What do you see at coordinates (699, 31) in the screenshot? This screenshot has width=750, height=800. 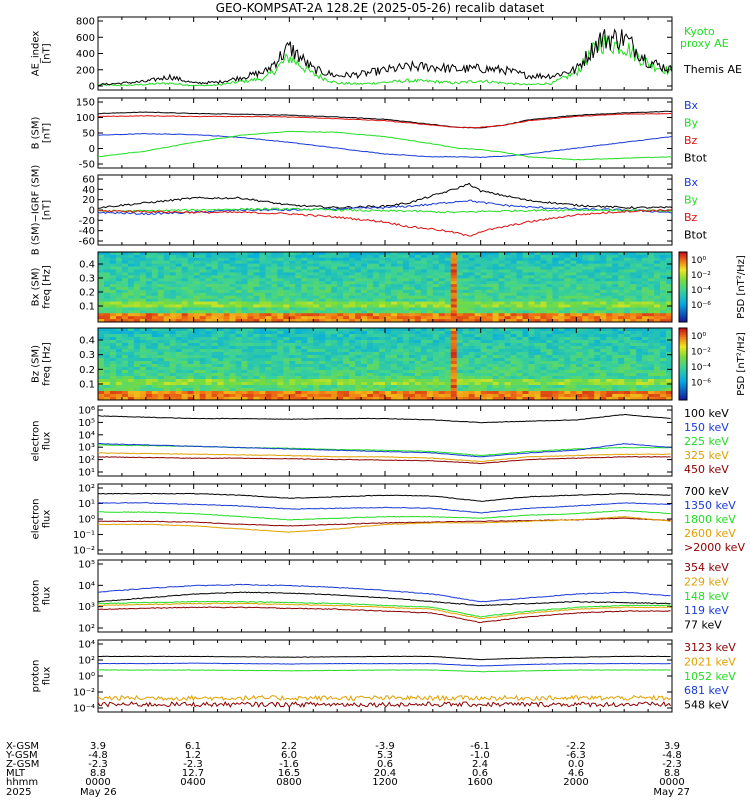 I see `legend-kyoto: Kyoto` at bounding box center [699, 31].